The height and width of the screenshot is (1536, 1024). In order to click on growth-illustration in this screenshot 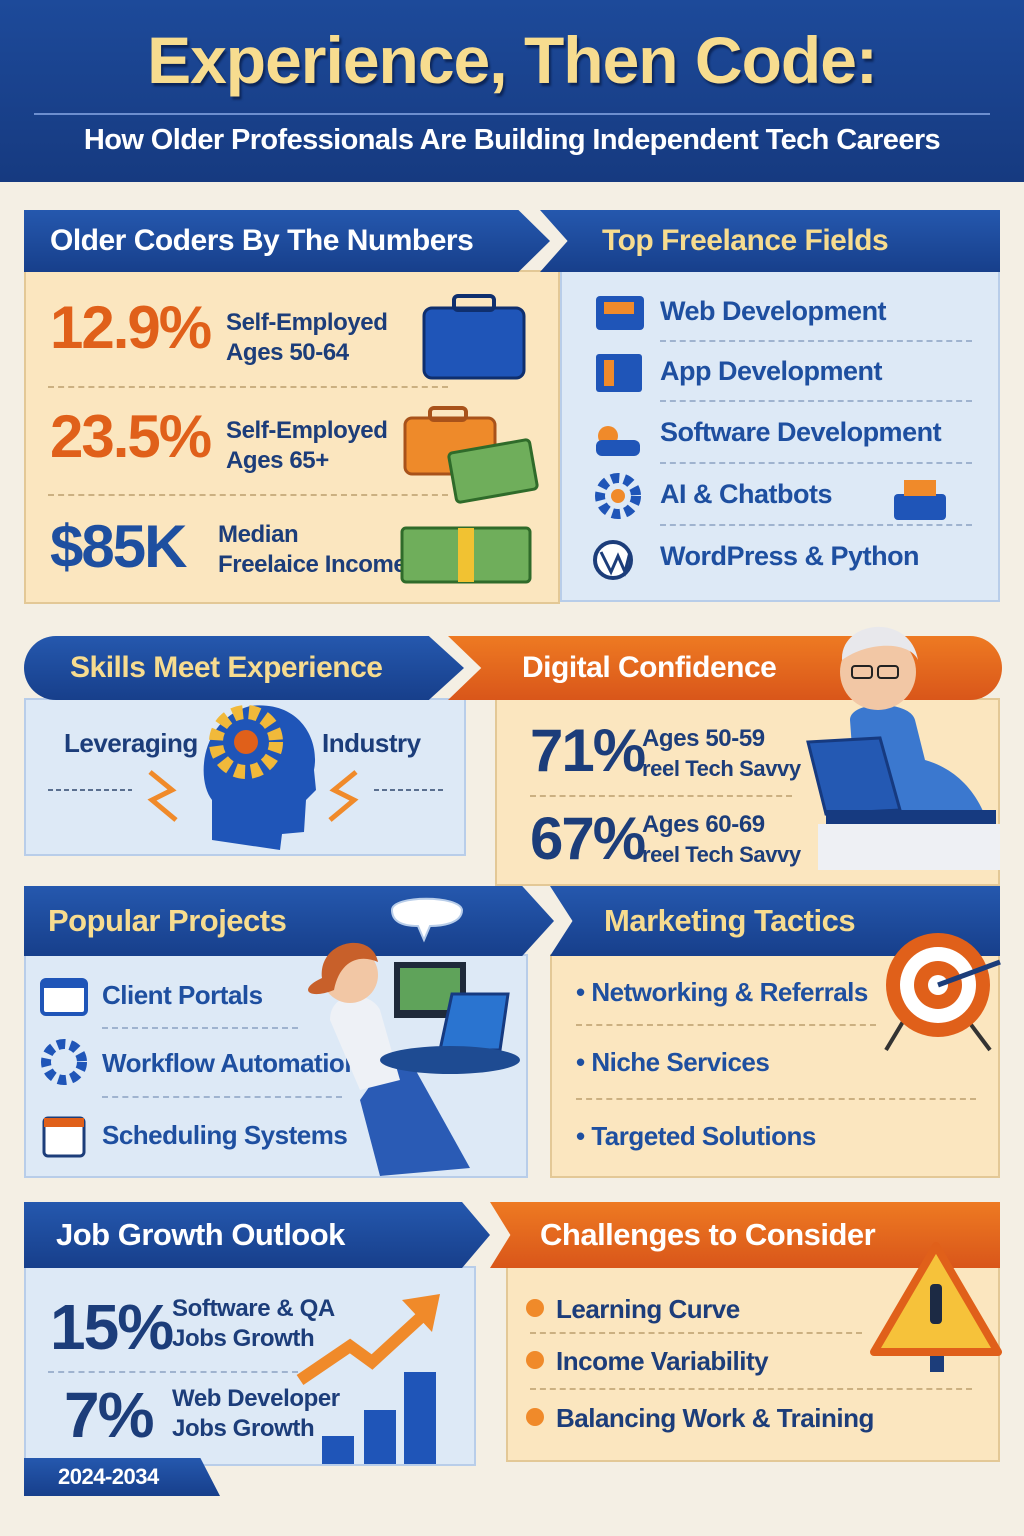, I will do `click(368, 1379)`.